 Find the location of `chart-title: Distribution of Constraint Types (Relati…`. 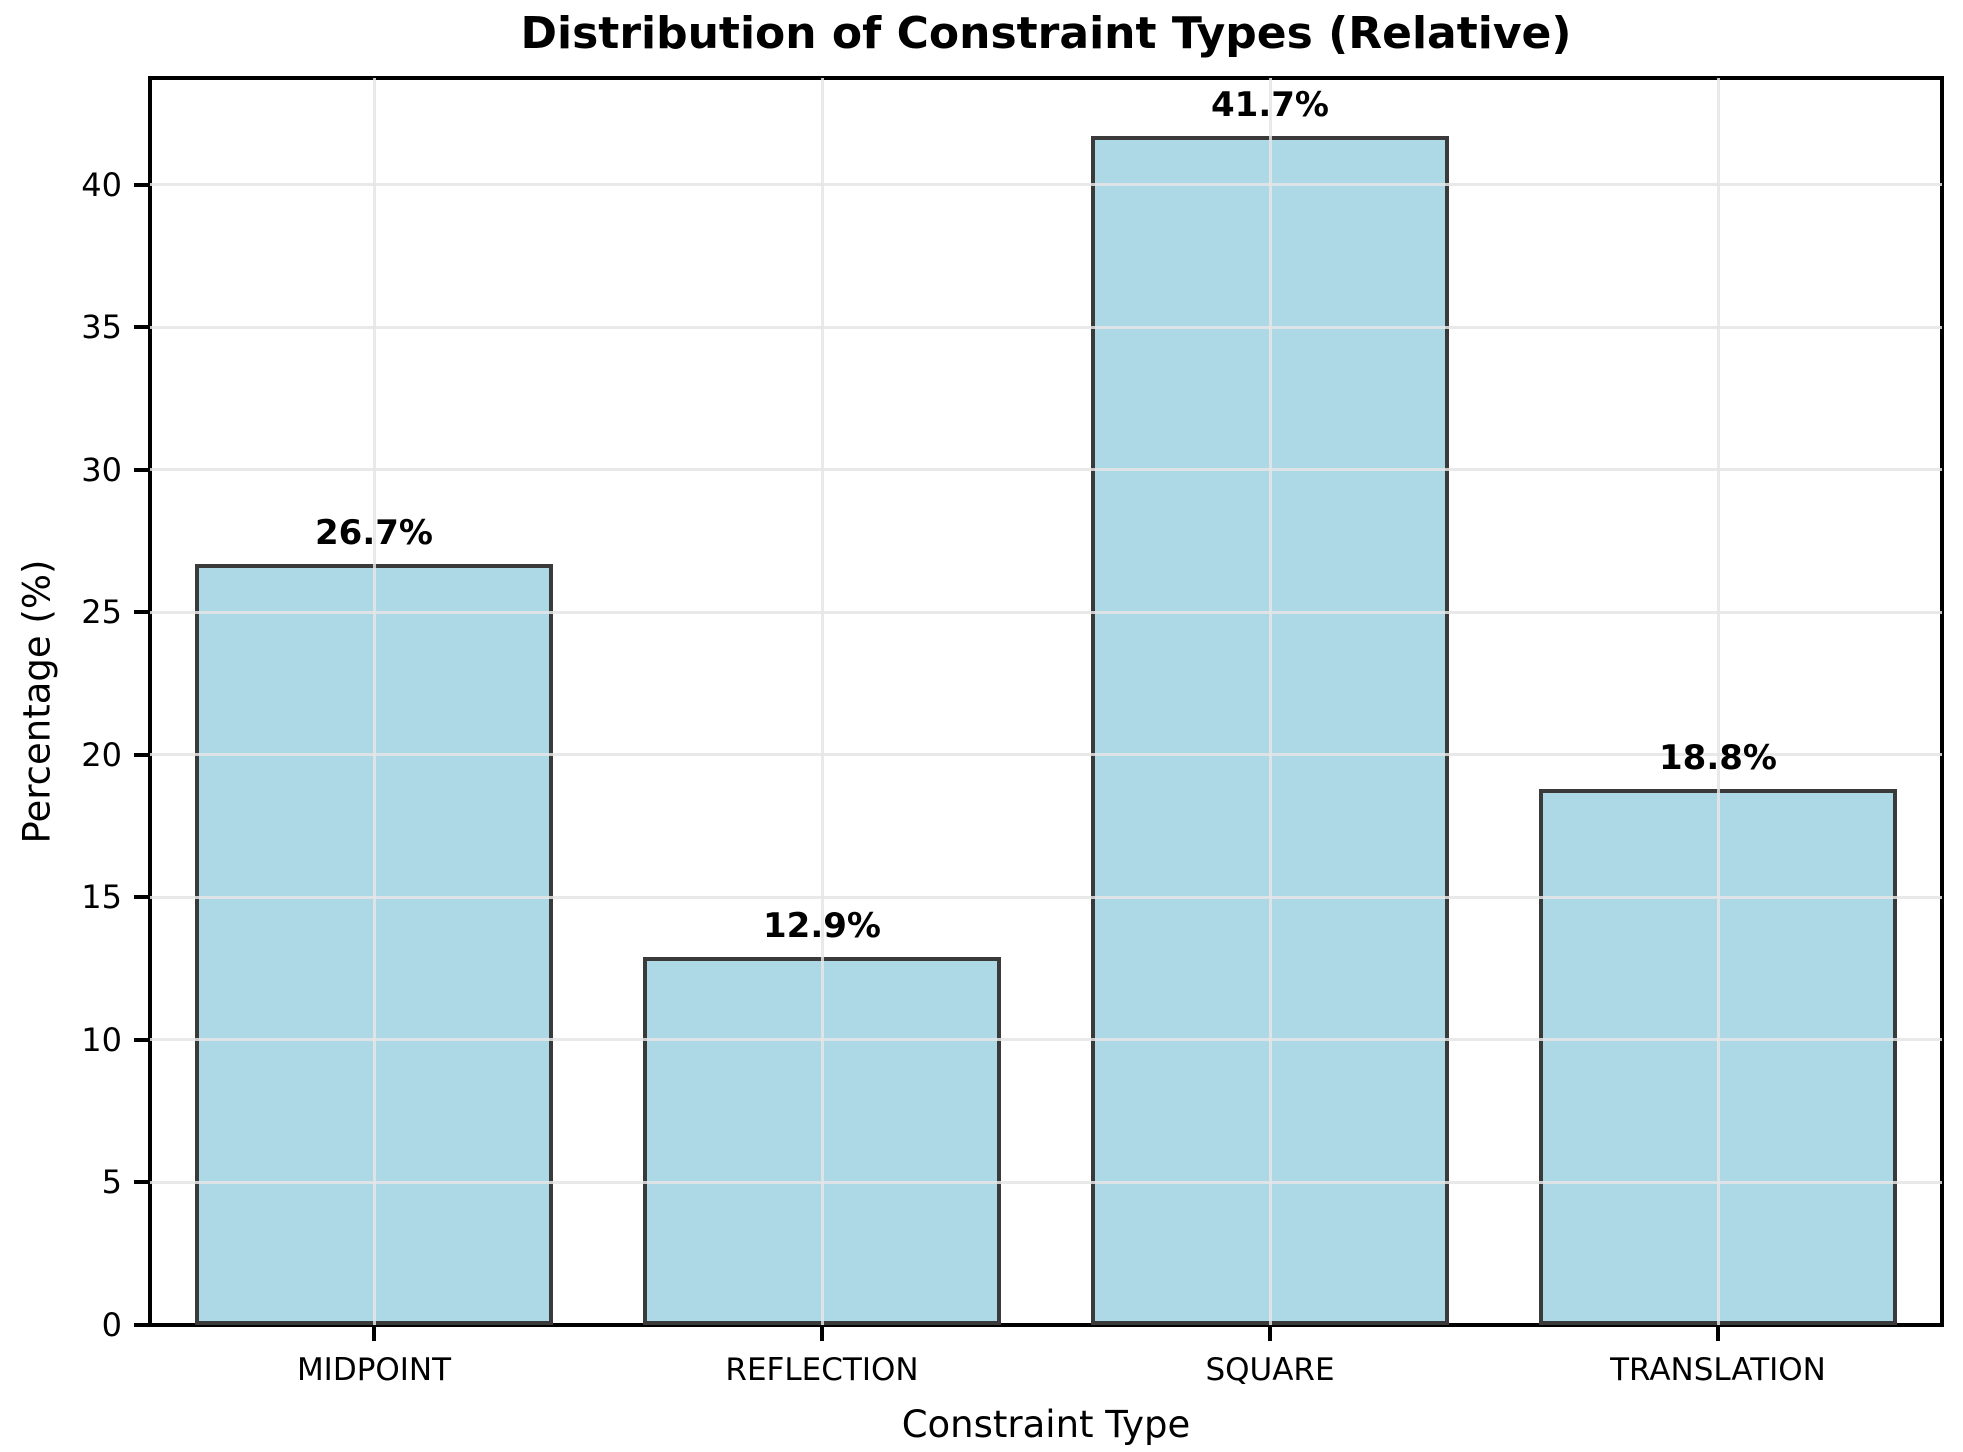

chart-title: Distribution of Constraint Types (Relati… is located at coordinates (1046, 33).